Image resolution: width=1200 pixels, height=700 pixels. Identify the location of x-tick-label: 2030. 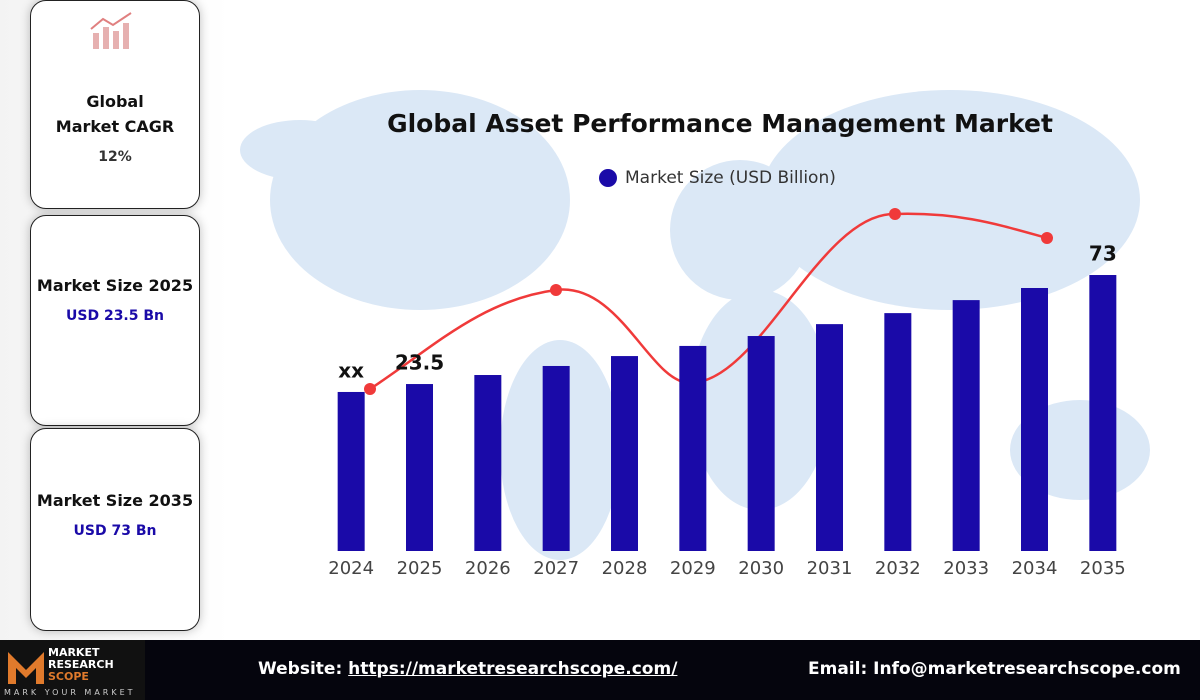
(761, 568).